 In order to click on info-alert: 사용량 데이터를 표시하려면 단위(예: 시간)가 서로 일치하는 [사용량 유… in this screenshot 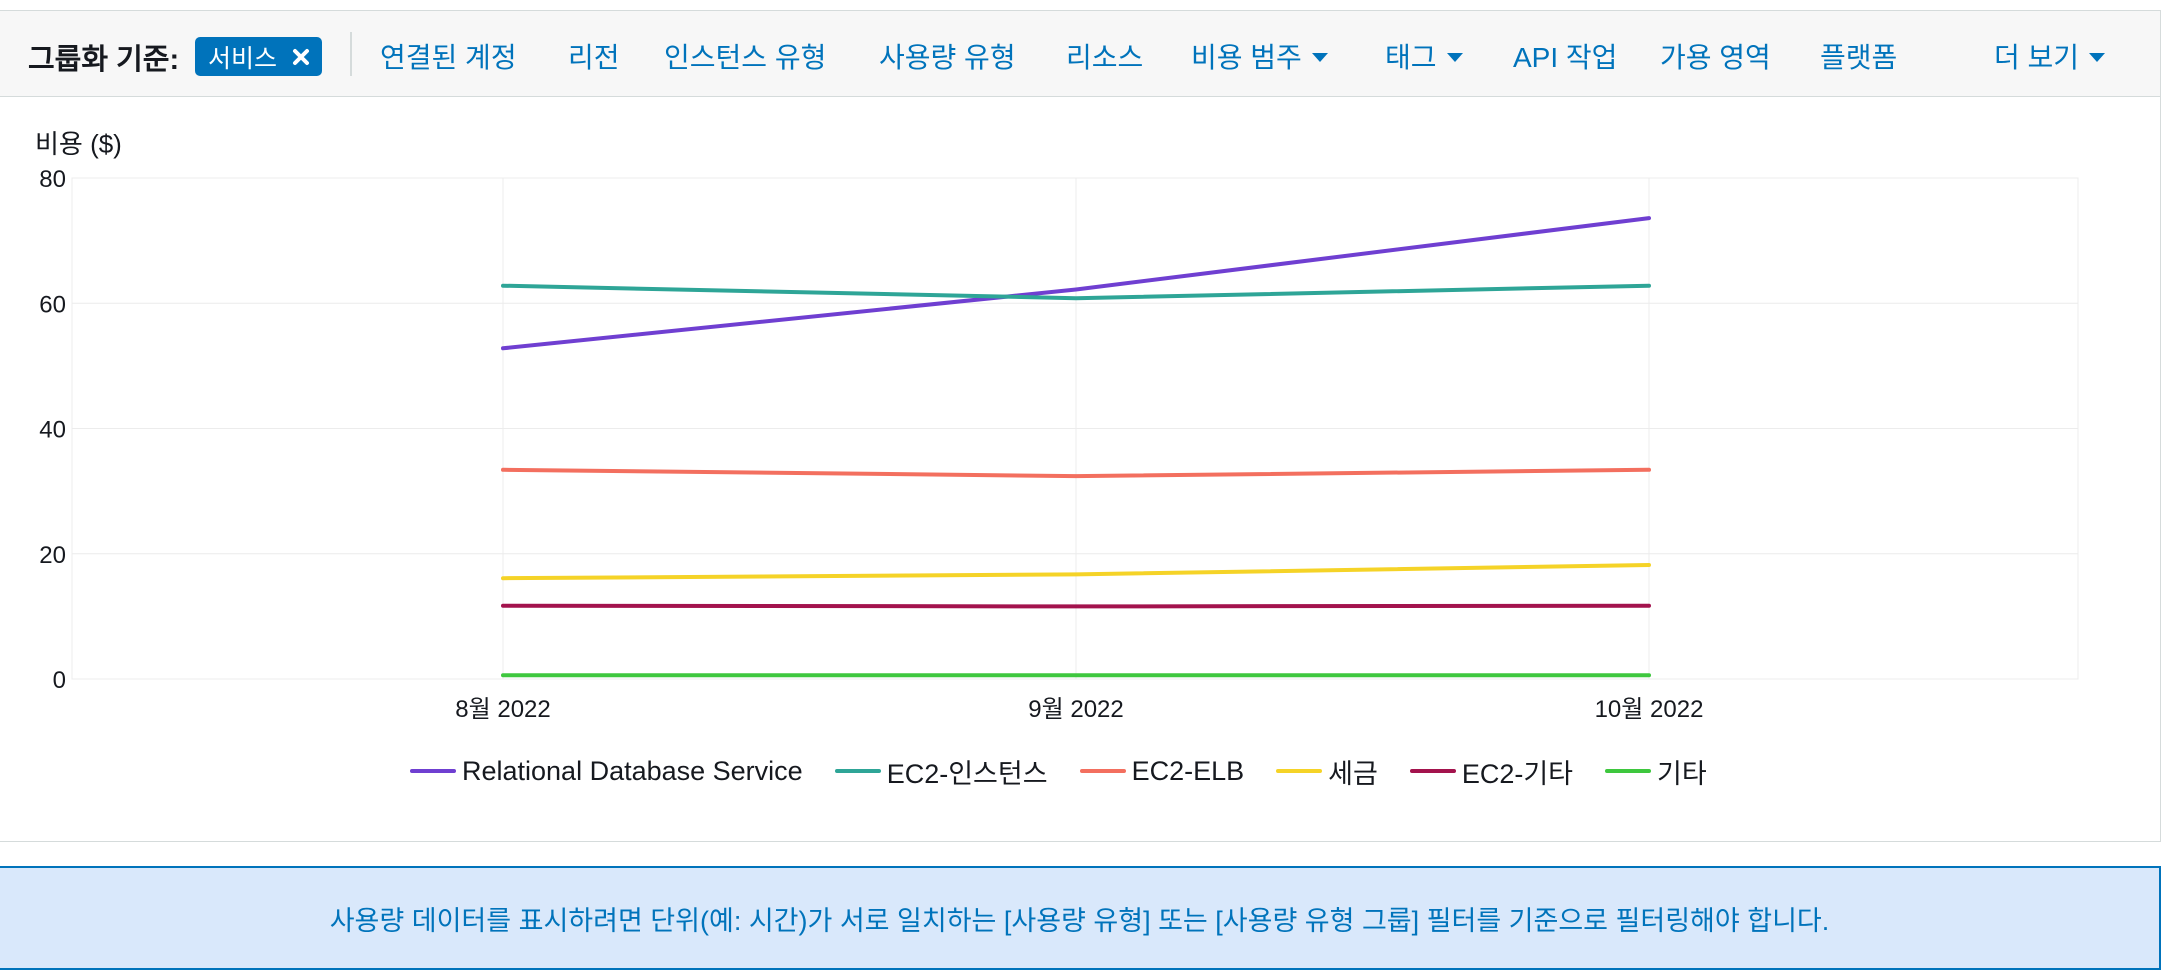, I will do `click(1080, 918)`.